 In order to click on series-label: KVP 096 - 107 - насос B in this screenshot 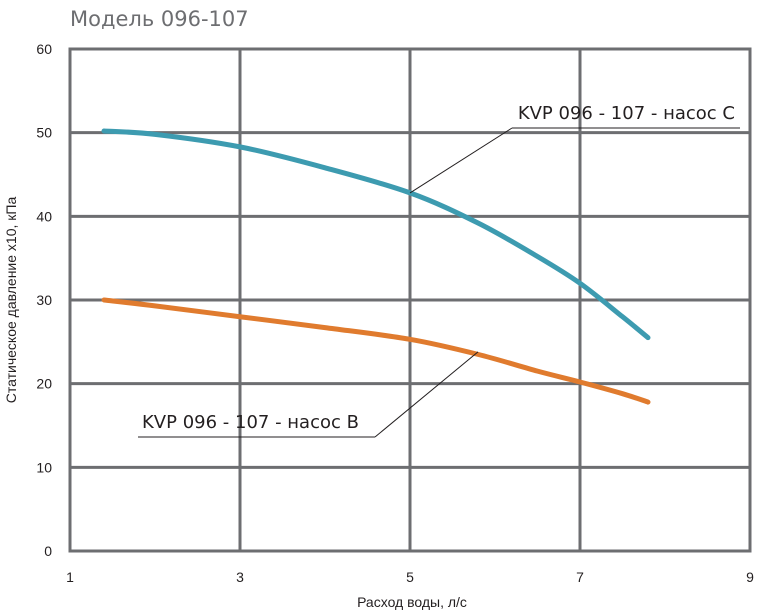, I will do `click(250, 422)`.